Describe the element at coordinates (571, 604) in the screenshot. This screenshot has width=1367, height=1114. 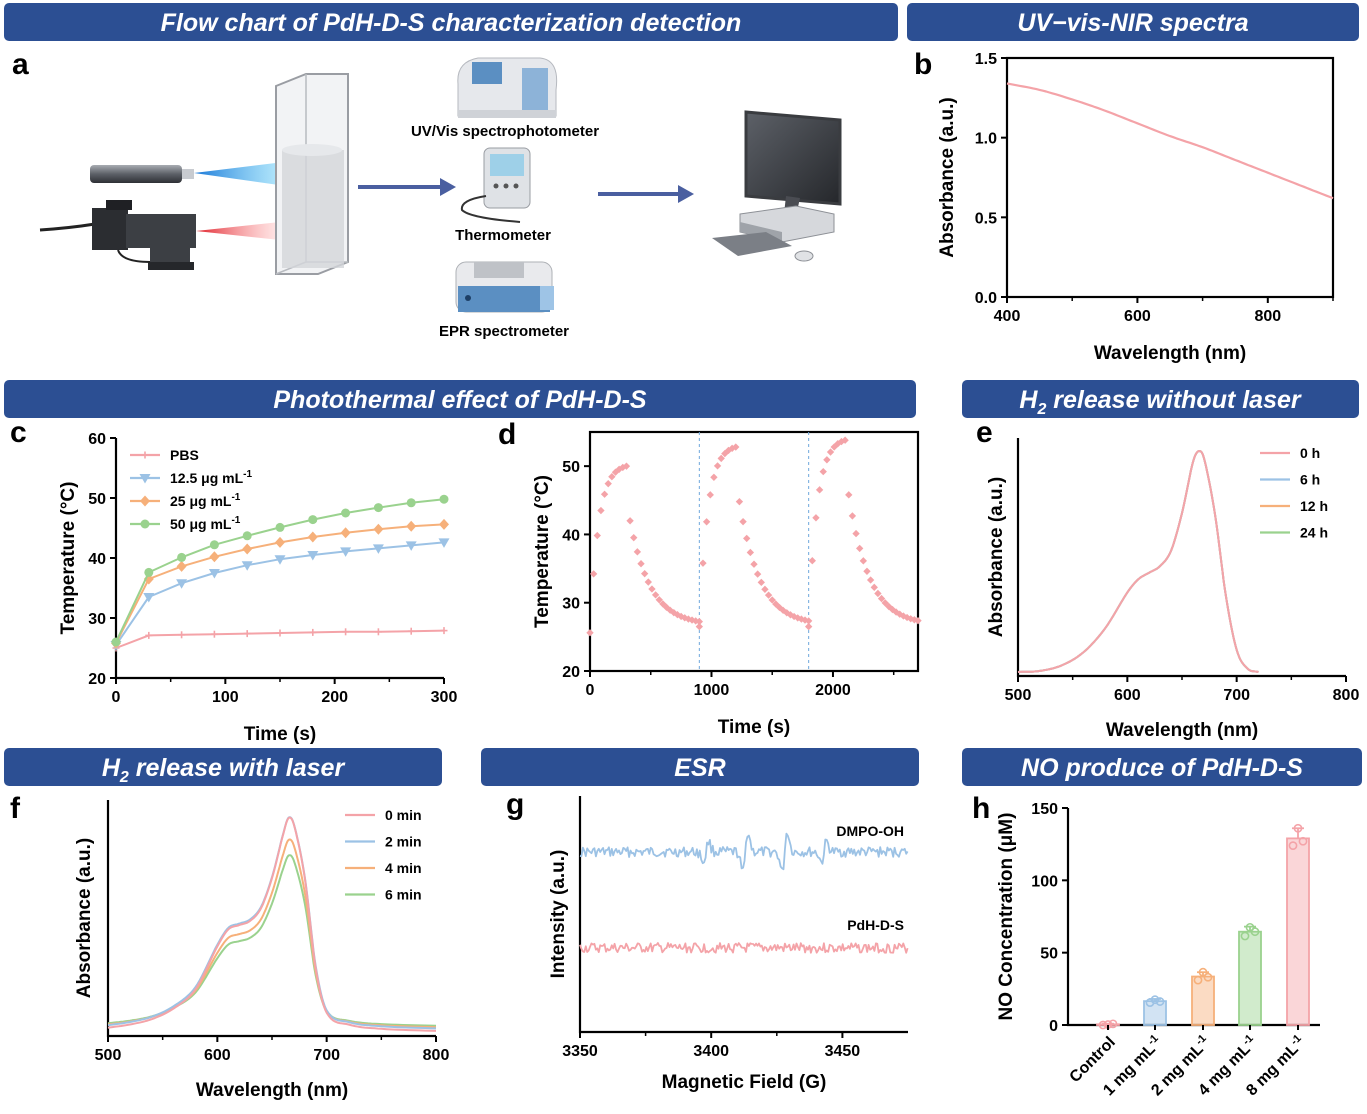
I see `chart-d-ytick-label: 30` at that location.